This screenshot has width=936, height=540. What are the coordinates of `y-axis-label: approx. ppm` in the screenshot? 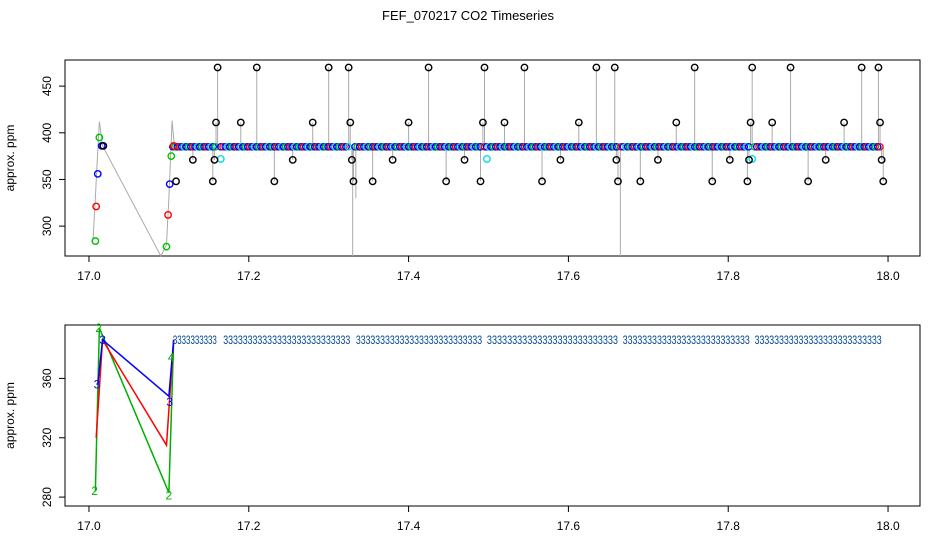 It's located at (10, 415).